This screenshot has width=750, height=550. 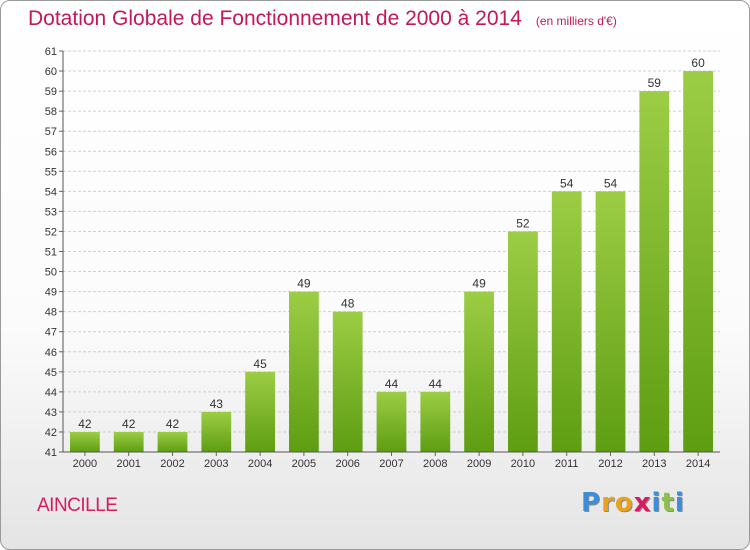 I want to click on proxiti-logo: Proxiti, so click(x=633, y=503).